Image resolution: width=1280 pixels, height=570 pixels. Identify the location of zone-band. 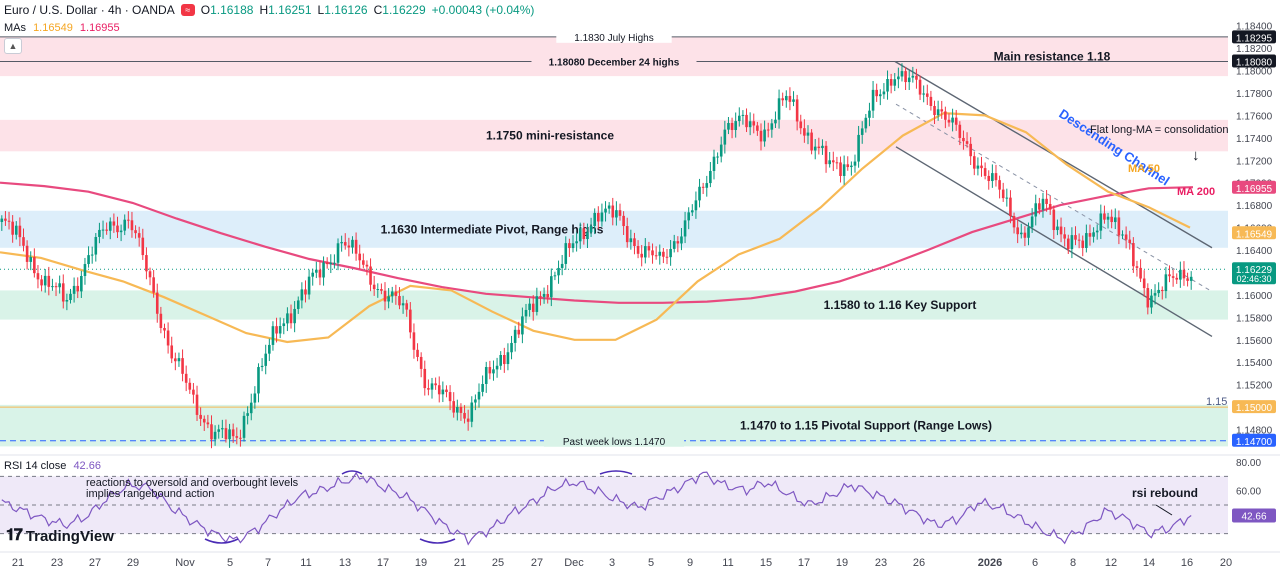
(614, 135).